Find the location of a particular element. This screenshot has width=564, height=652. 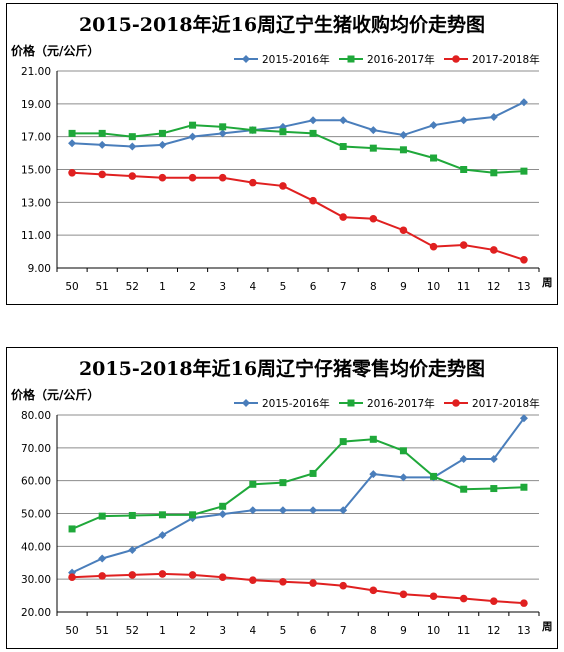

x-tick-label: 13 is located at coordinates (523, 287).